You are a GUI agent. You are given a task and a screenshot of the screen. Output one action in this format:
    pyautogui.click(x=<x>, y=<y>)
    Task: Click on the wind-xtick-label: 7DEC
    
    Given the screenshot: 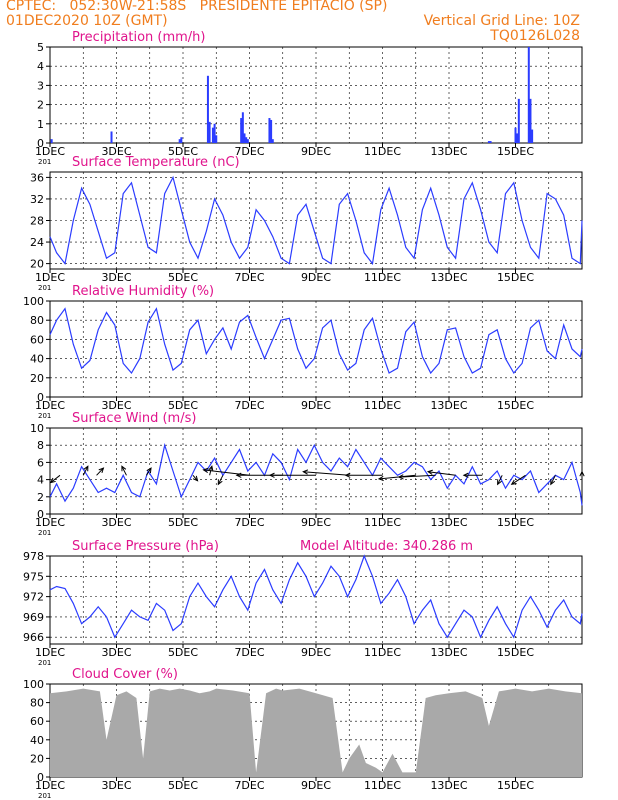 What is the action you would take?
    pyautogui.click(x=249, y=522)
    